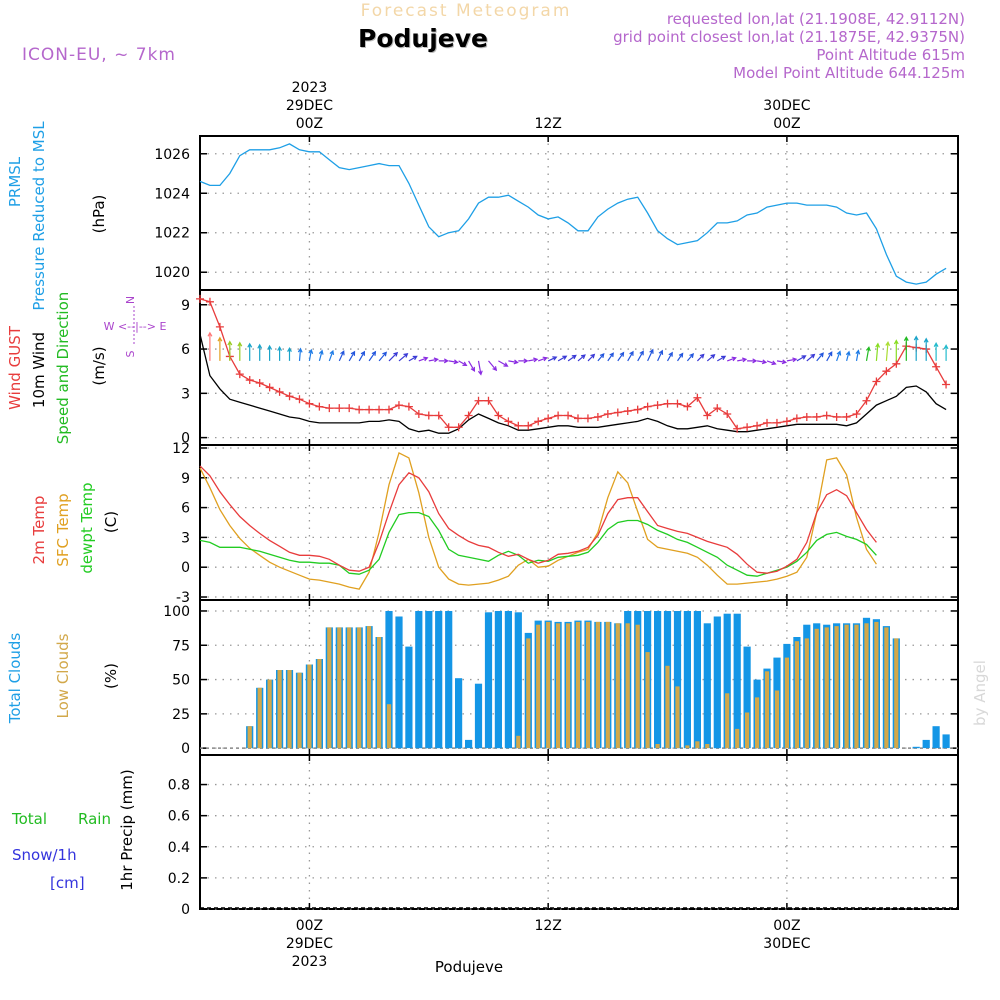 The height and width of the screenshot is (1000, 1000). I want to click on temp-ytick-label: -3, so click(183, 598).